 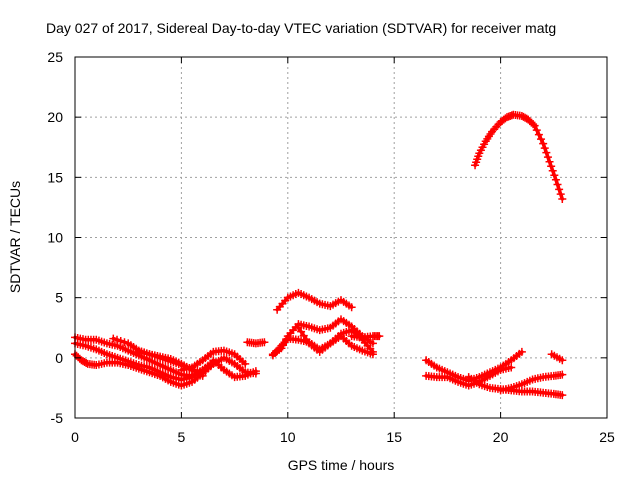 I want to click on y-tick-label: 15, so click(x=55, y=177).